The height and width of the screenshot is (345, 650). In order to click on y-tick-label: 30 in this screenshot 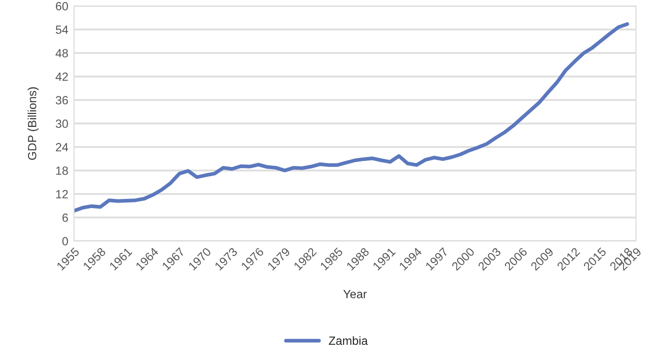, I will do `click(62, 124)`.